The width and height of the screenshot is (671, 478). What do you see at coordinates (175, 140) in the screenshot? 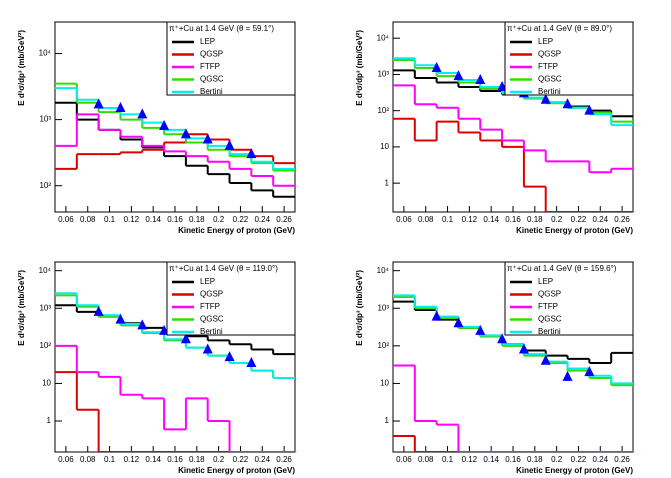
I see `histograms` at bounding box center [175, 140].